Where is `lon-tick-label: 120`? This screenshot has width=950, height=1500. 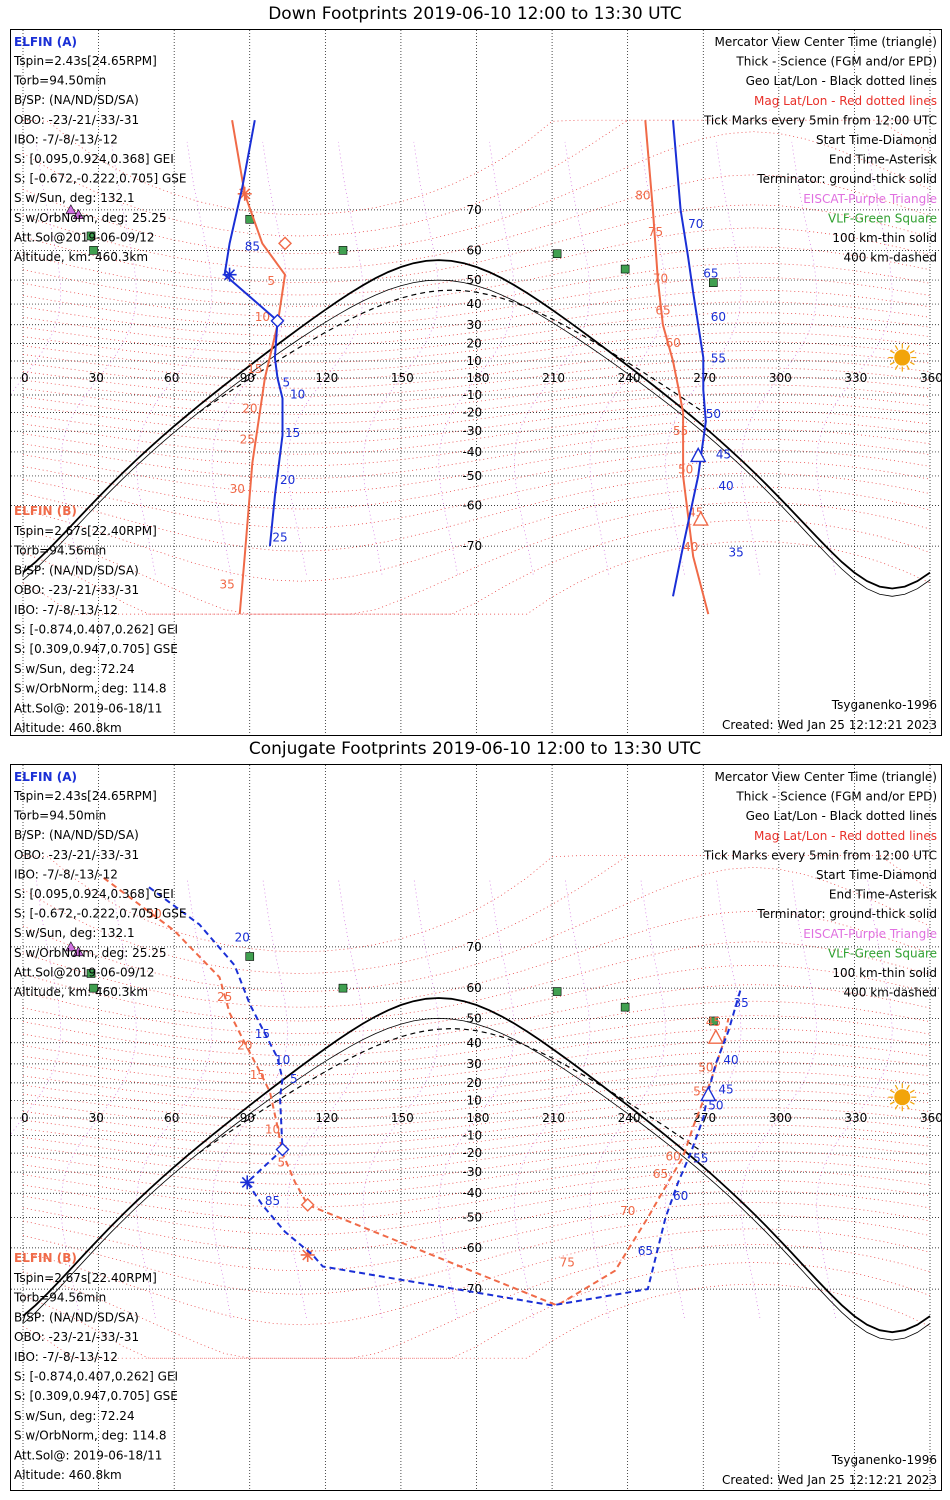
lon-tick-label: 120 is located at coordinates (326, 1118).